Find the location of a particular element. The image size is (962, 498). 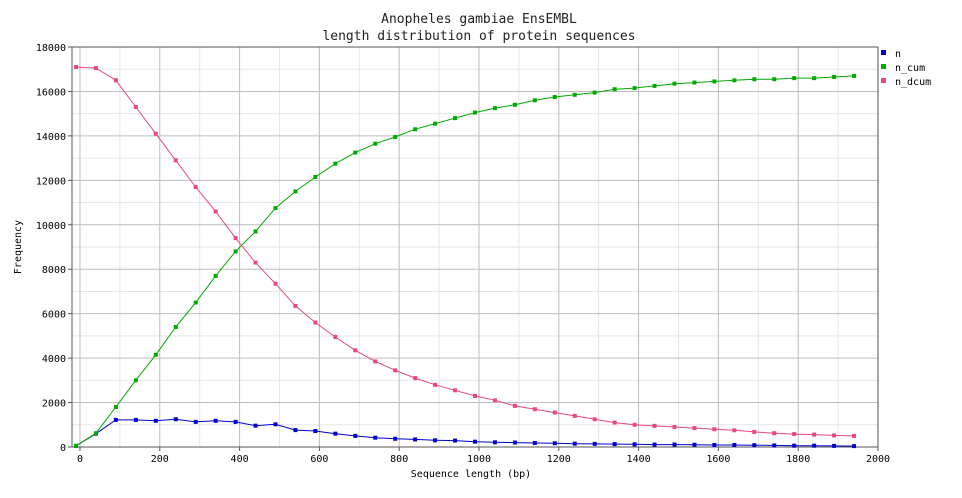

y-tick-label: 10000 is located at coordinates (51, 226).